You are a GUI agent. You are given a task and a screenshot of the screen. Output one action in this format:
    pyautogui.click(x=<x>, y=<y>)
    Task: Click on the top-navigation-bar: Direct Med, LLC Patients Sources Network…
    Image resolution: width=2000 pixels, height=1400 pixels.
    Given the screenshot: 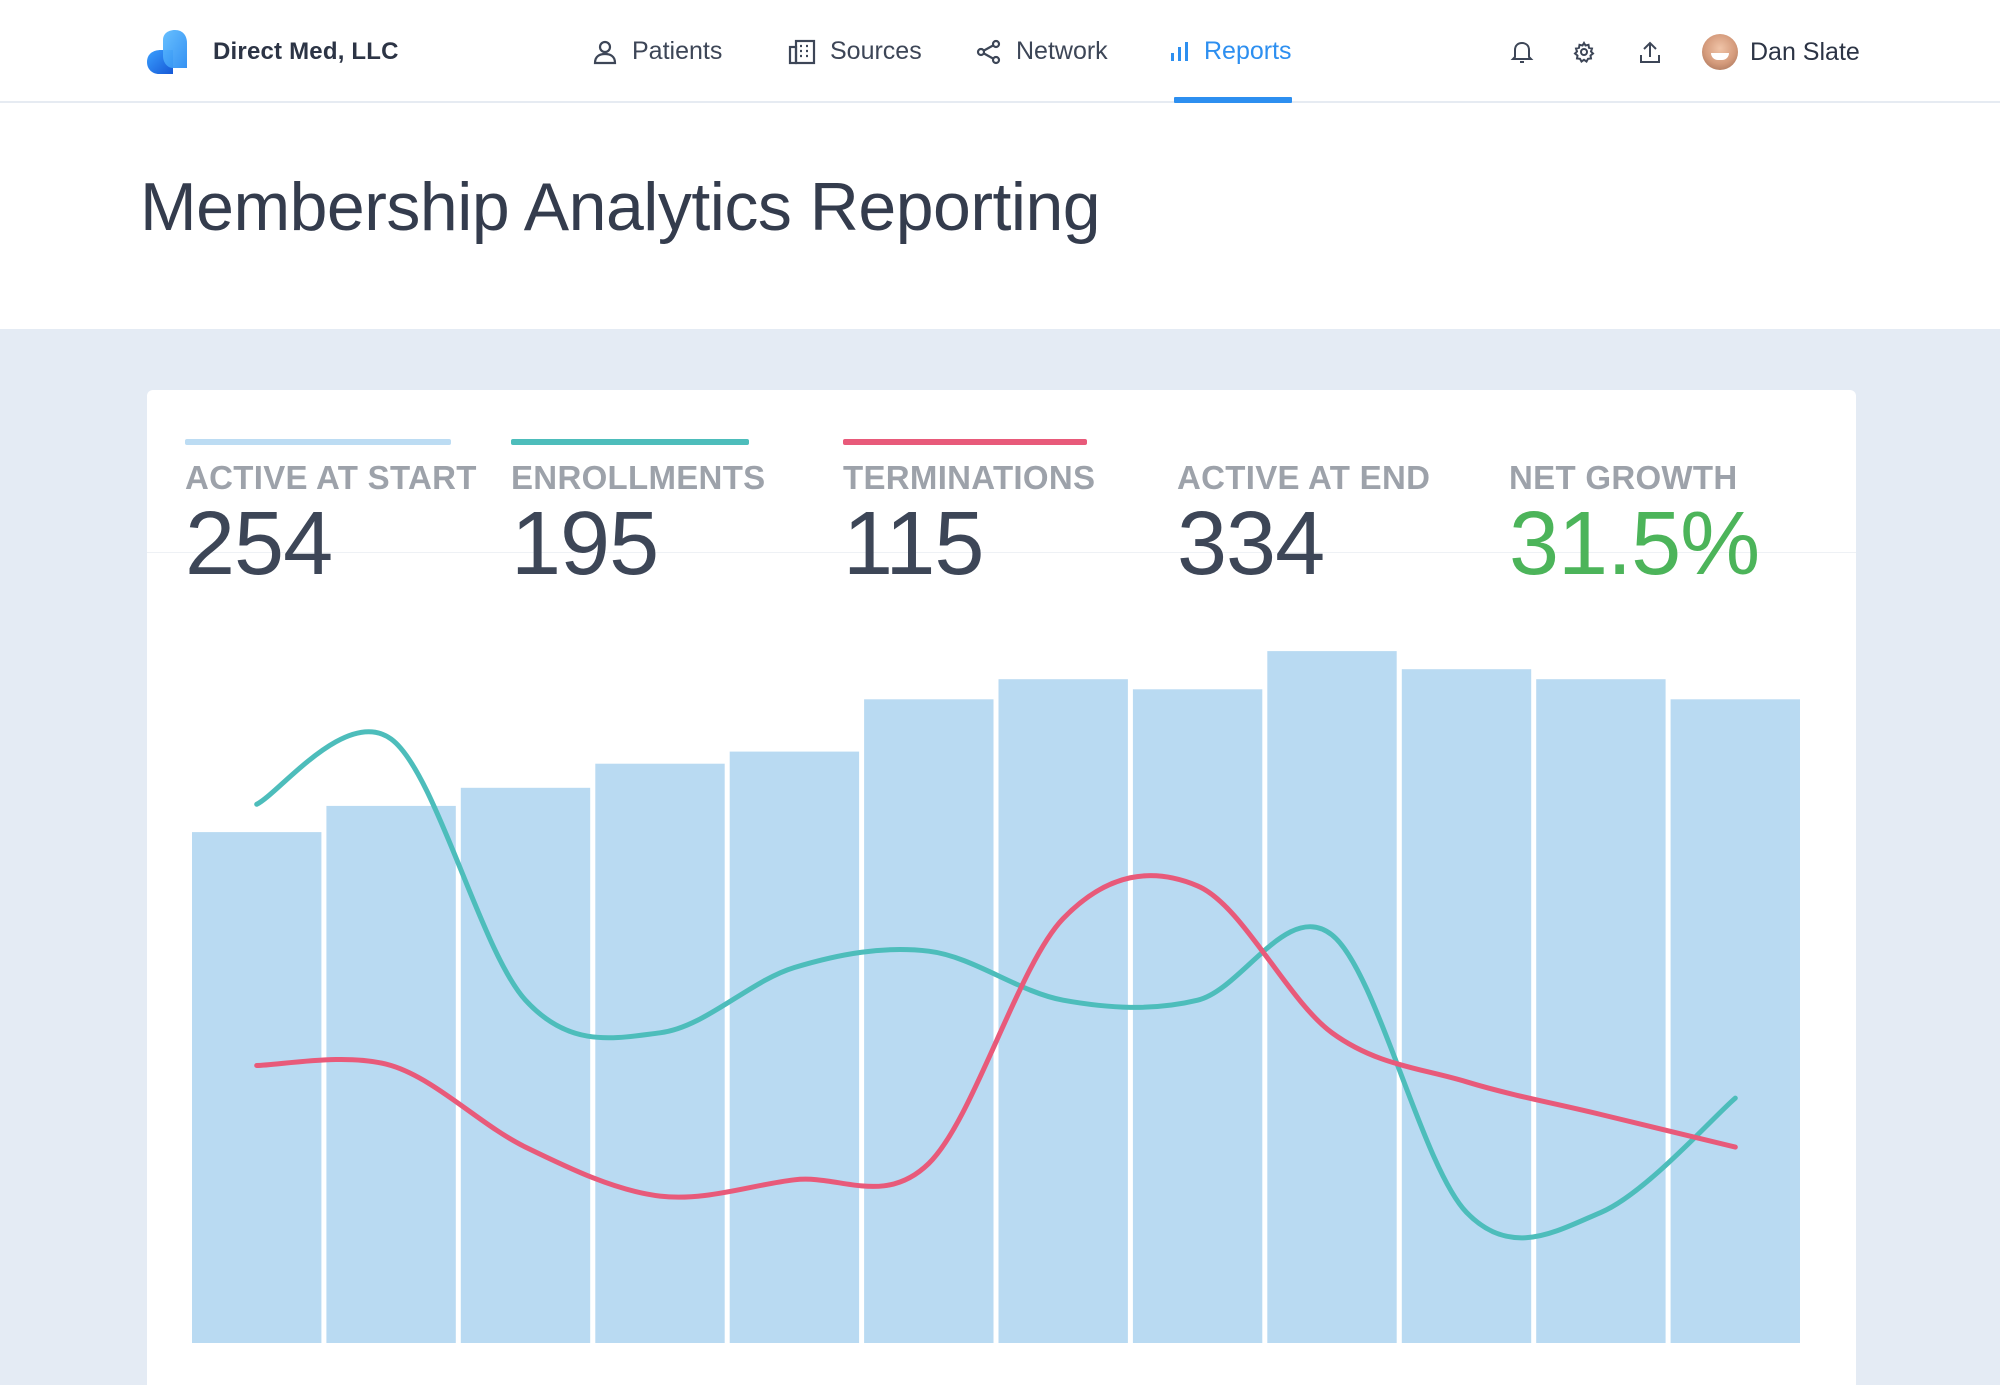 What is the action you would take?
    pyautogui.click(x=1000, y=51)
    